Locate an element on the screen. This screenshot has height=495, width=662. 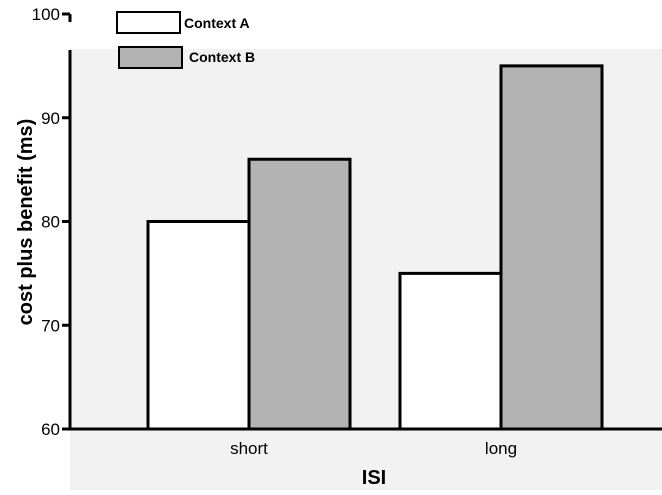
legend-swatch-context-a is located at coordinates (148, 22).